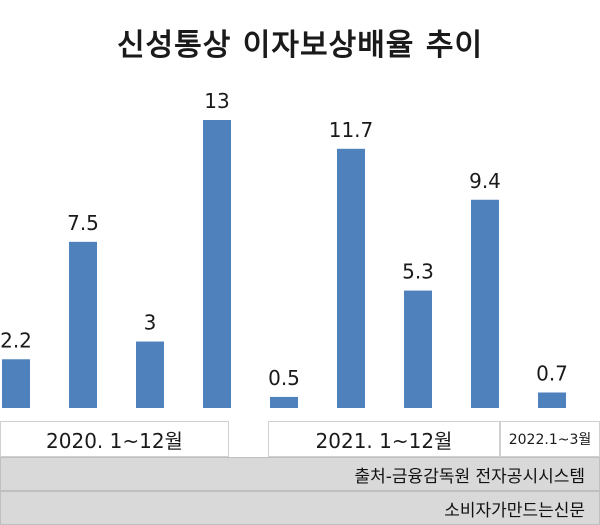  What do you see at coordinates (418, 272) in the screenshot?
I see `bar-value-label-6: 5.3` at bounding box center [418, 272].